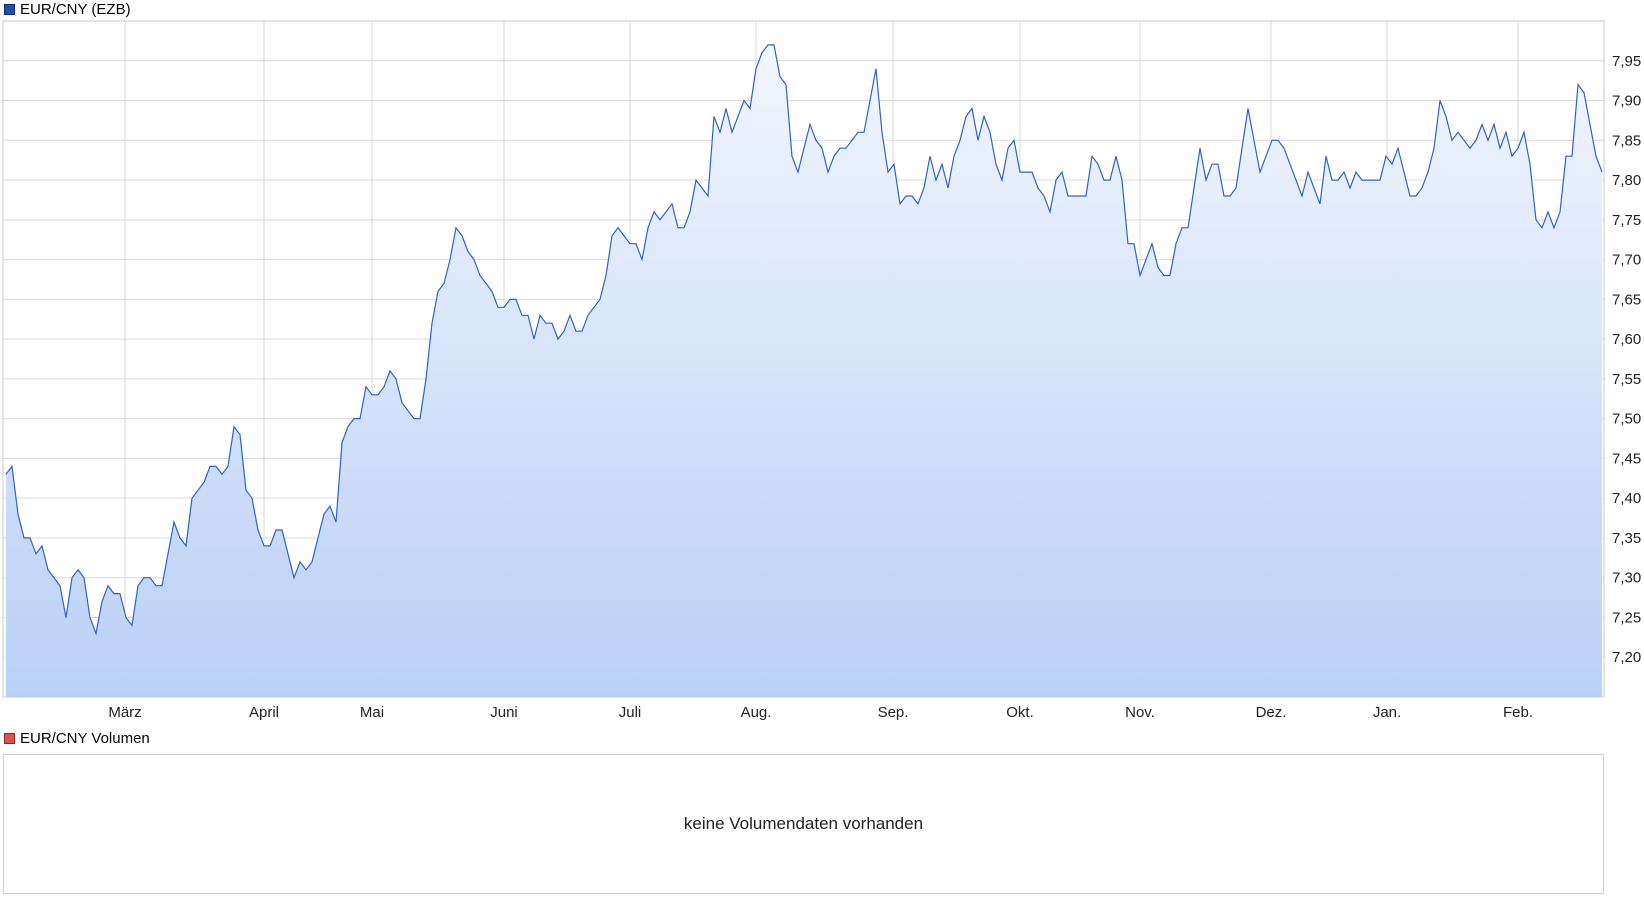 This screenshot has width=1644, height=899. What do you see at coordinates (9, 9) in the screenshot?
I see `main-legend-swatch` at bounding box center [9, 9].